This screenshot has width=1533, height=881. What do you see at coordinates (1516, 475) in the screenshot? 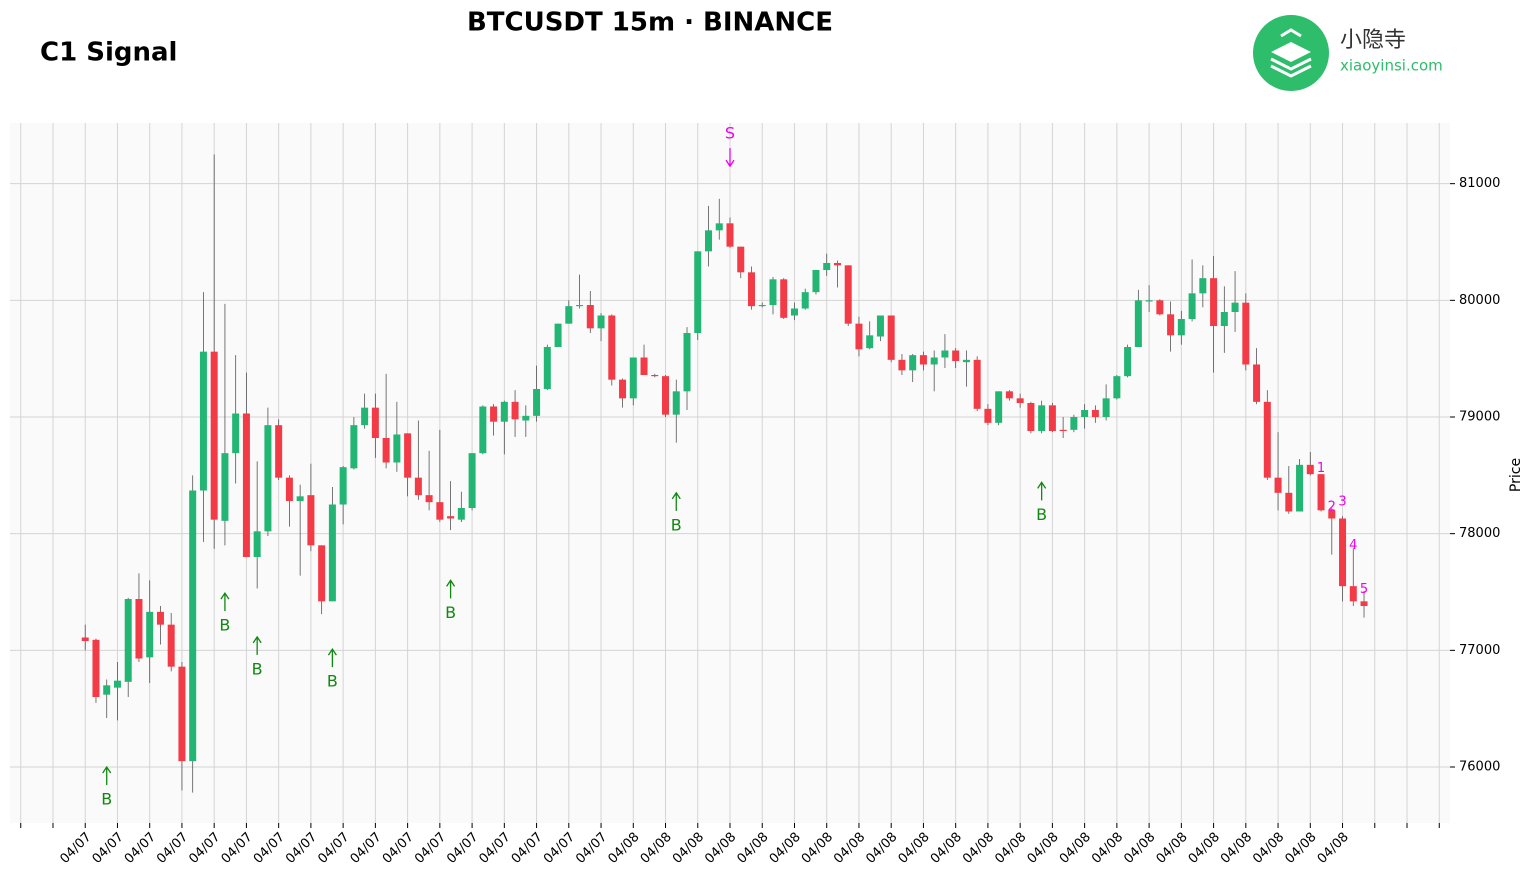
I see `y-axis-label: Price` at bounding box center [1516, 475].